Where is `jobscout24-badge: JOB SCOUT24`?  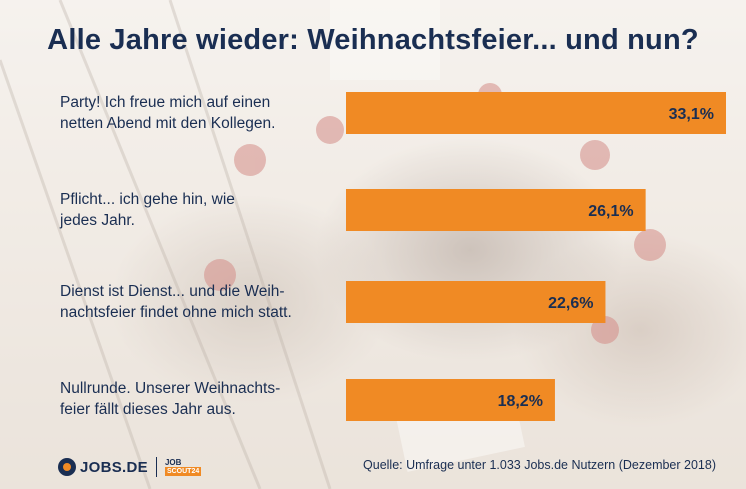 jobscout24-badge: JOB SCOUT24 is located at coordinates (183, 467).